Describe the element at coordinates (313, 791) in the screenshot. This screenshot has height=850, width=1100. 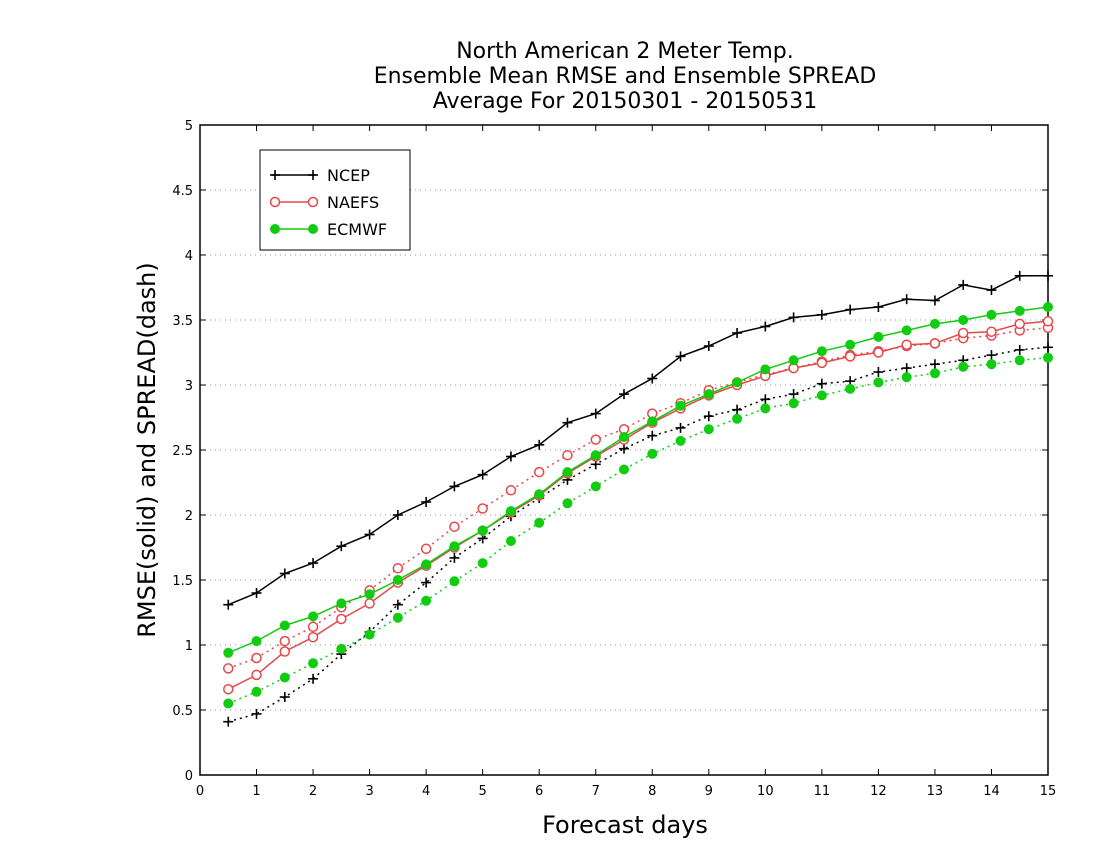
I see `x-tick-label: 2` at that location.